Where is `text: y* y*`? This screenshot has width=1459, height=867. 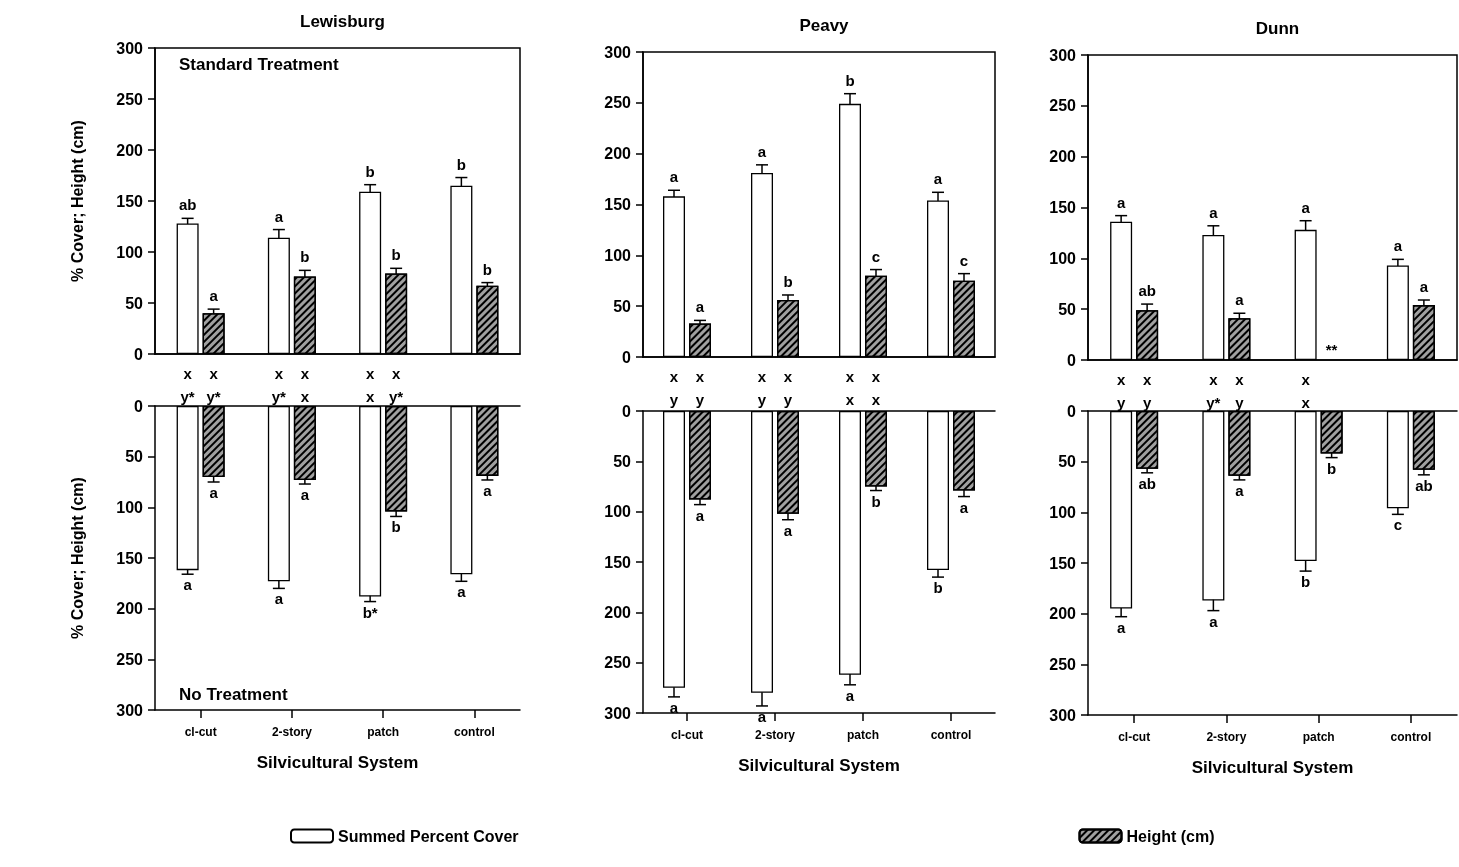
text: y* y* is located at coordinates (200, 396).